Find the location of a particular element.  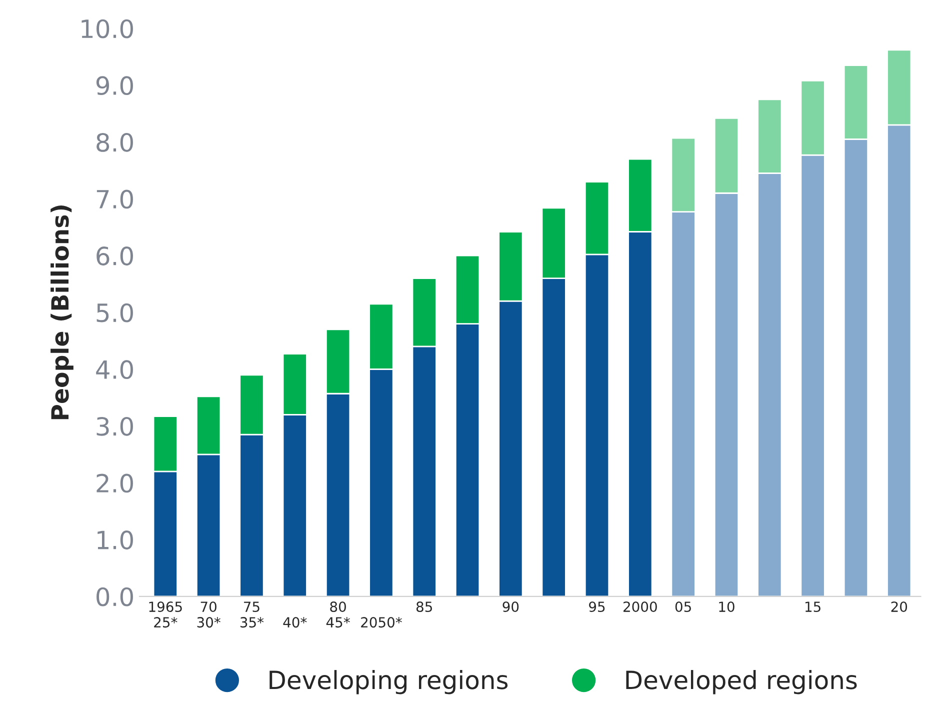

y-axis-title: People (Billions) is located at coordinates (62, 313).